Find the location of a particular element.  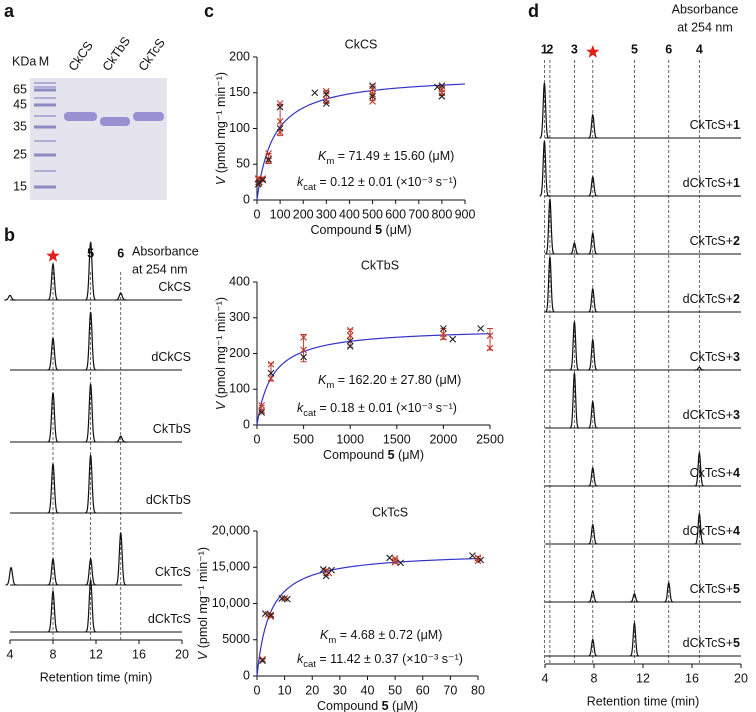

trace-label: CkTcS+1 is located at coordinates (715, 125).